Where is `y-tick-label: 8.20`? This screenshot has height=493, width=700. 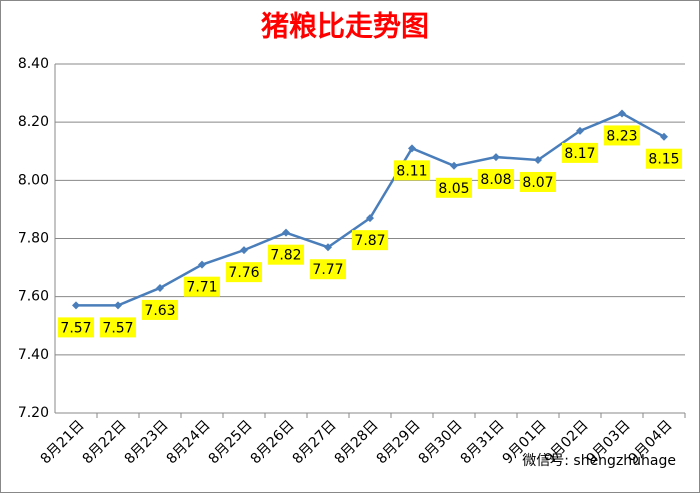 y-tick-label: 8.20 is located at coordinates (33, 122).